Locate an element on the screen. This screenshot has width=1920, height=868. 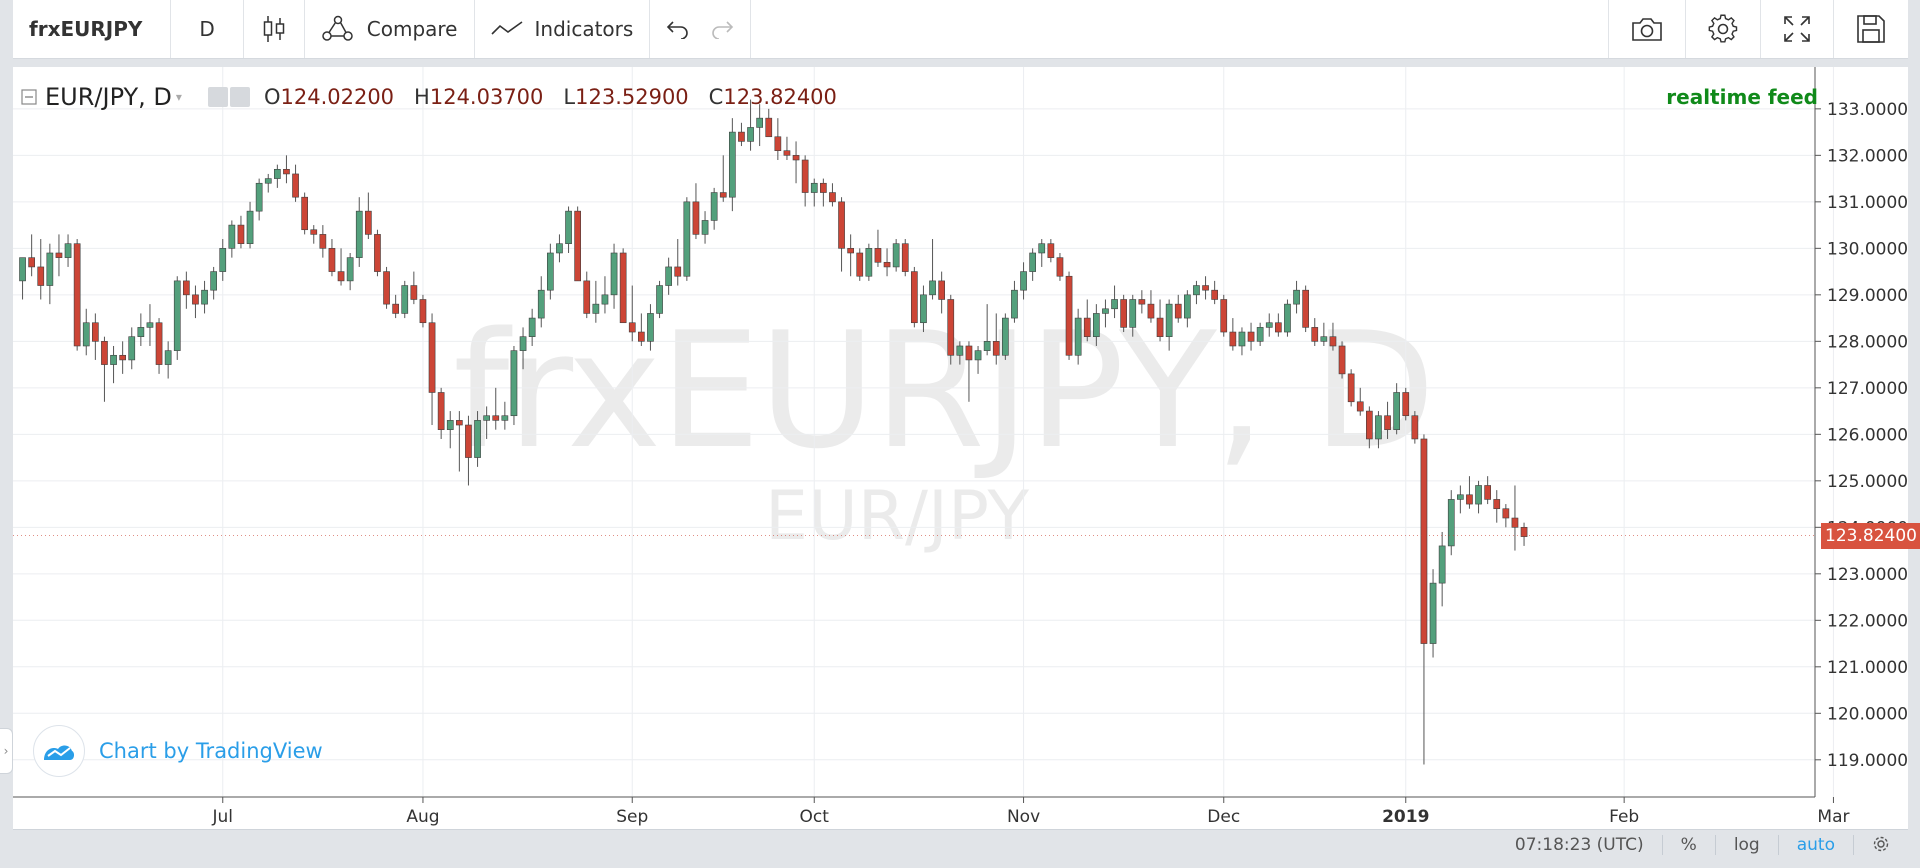
auto-scale-toggle: auto is located at coordinates (1815, 845).